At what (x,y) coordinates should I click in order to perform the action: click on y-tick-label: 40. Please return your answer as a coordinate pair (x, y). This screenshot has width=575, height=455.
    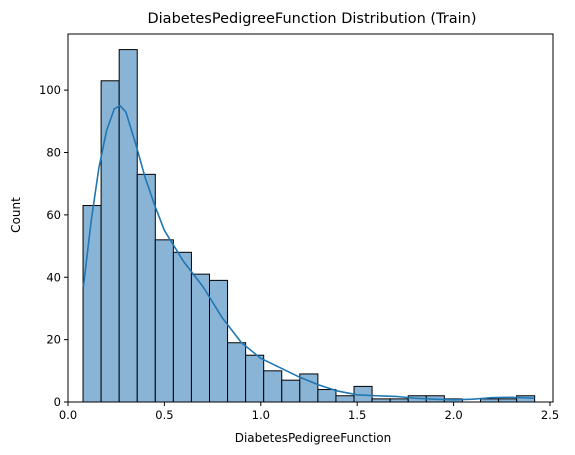
    Looking at the image, I should click on (53, 277).